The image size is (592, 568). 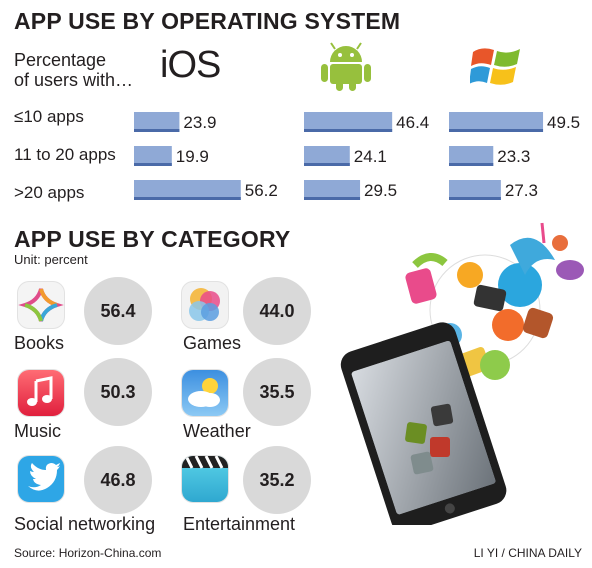 What do you see at coordinates (514, 156) in the screenshot?
I see `bar-value-windows-1: 23.3` at bounding box center [514, 156].